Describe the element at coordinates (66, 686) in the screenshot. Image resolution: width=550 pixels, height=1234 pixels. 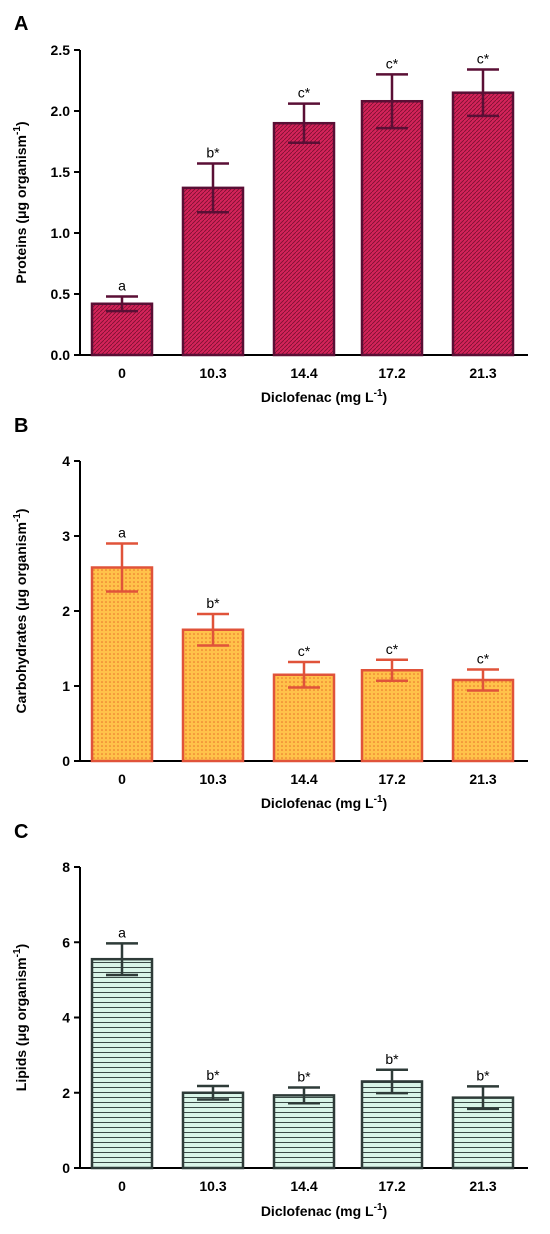
I see `y-tick-label: 1` at that location.